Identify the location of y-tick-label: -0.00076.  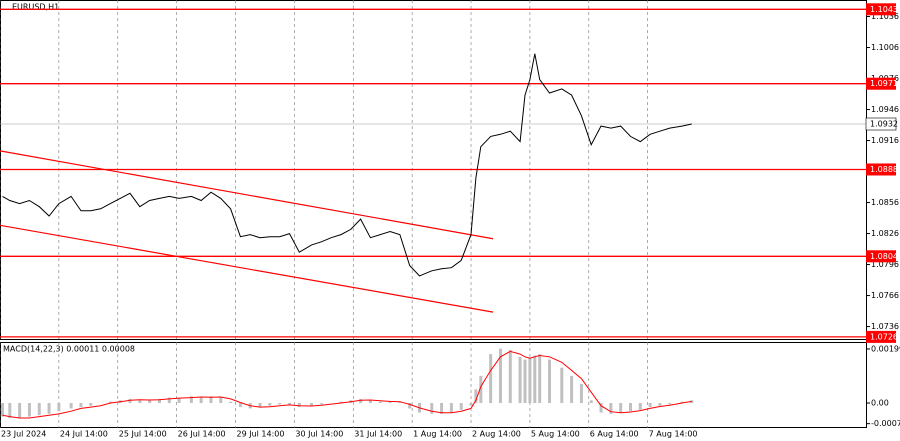
(885, 423).